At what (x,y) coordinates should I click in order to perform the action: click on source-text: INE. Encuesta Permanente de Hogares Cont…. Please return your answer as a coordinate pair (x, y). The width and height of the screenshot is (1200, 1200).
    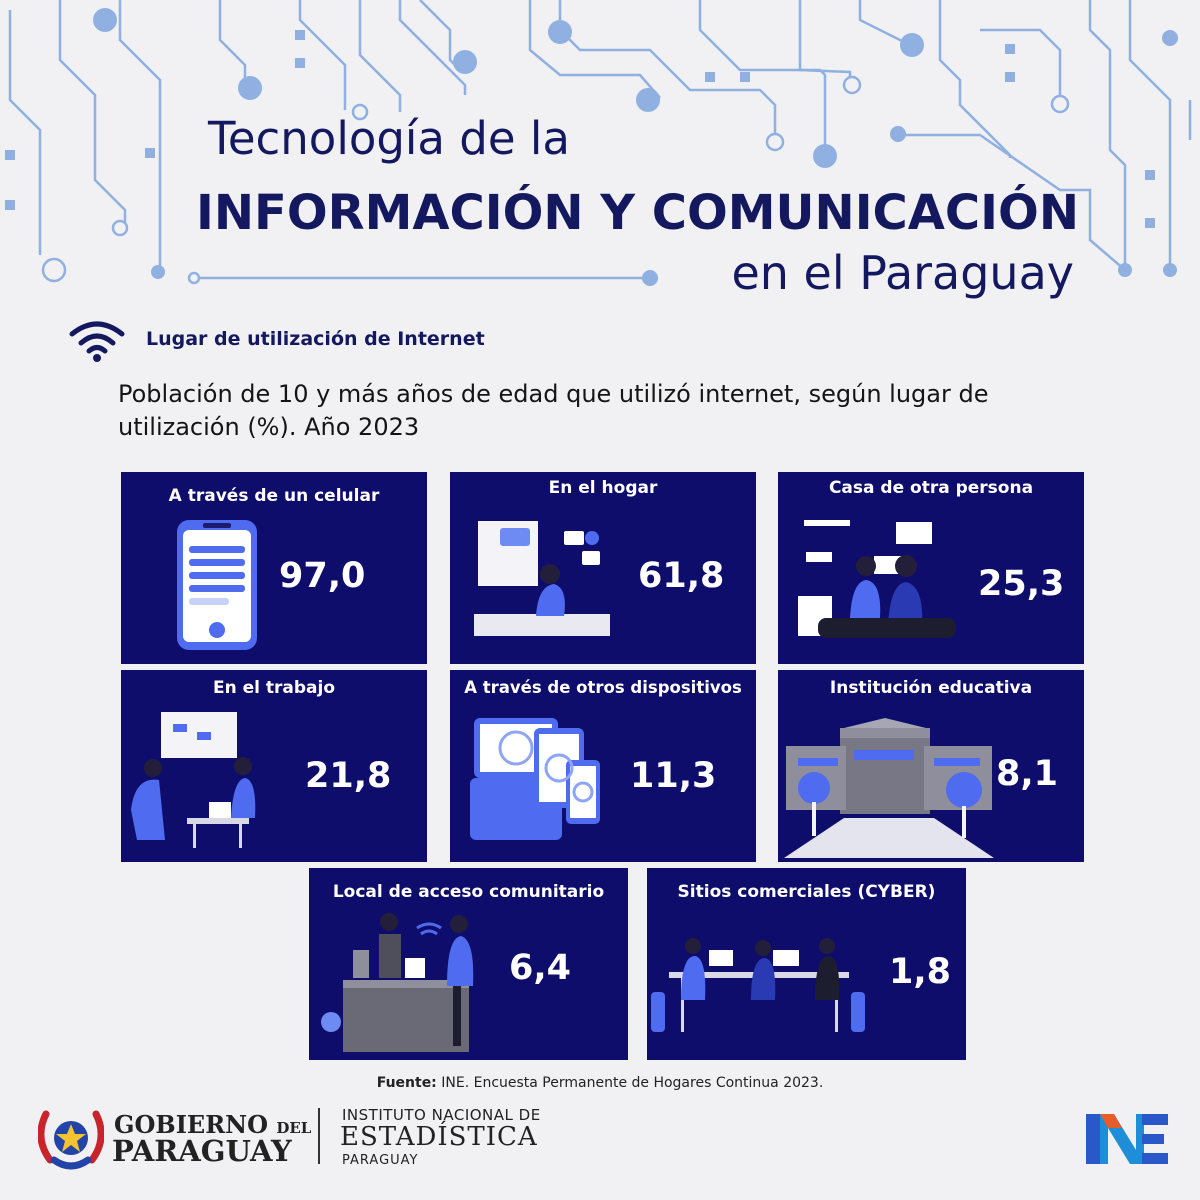
    Looking at the image, I should click on (630, 1083).